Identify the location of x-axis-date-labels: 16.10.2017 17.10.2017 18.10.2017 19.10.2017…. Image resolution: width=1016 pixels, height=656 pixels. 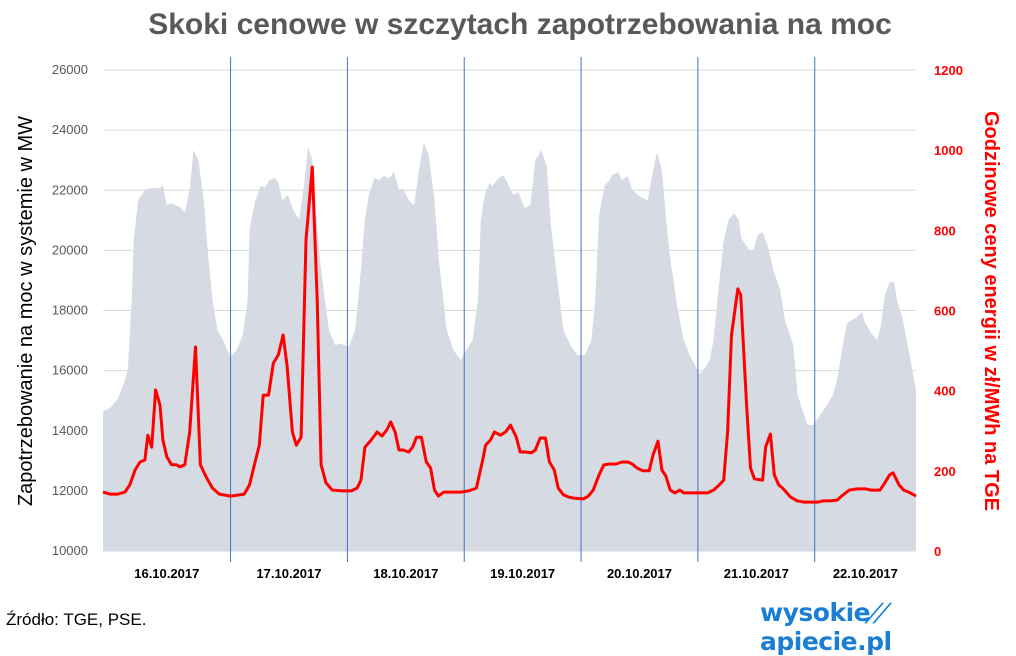
(516, 573).